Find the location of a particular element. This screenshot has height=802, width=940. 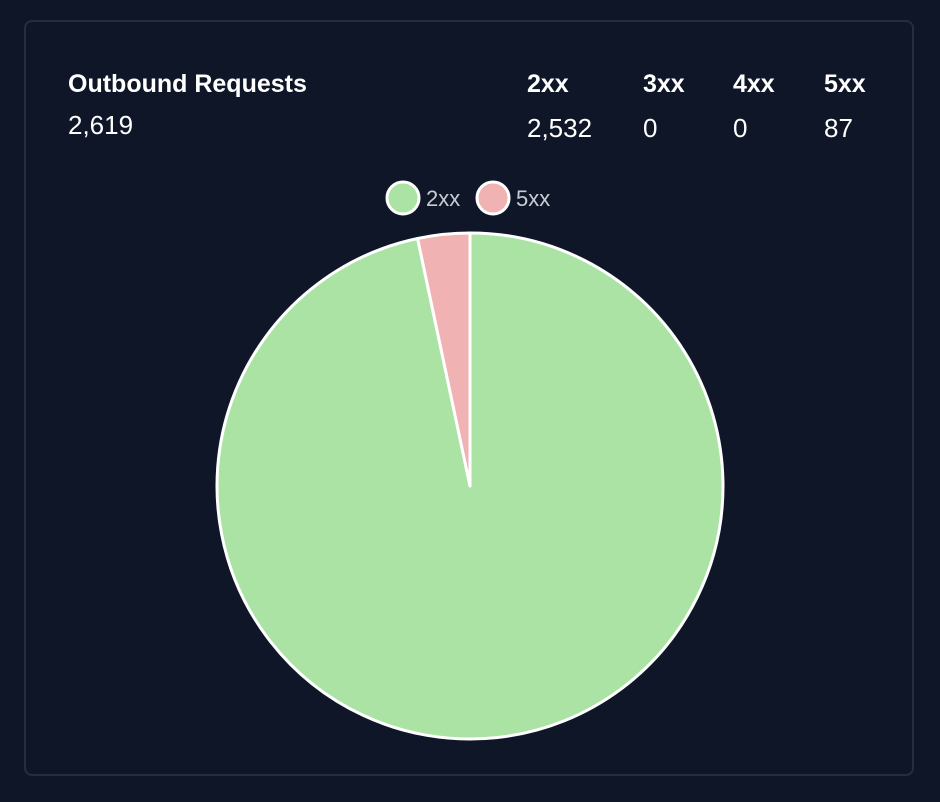

stat-5xx: 5xx 87 is located at coordinates (845, 107).